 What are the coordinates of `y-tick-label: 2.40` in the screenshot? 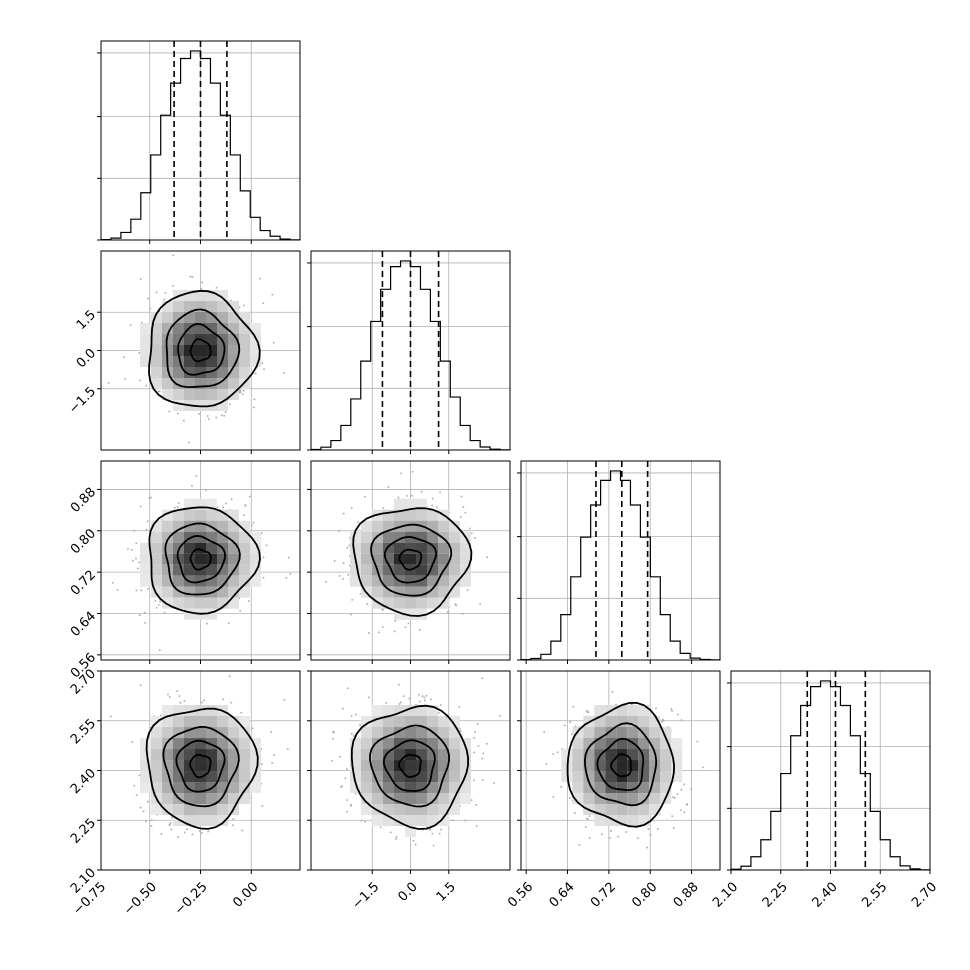 It's located at (83, 781).